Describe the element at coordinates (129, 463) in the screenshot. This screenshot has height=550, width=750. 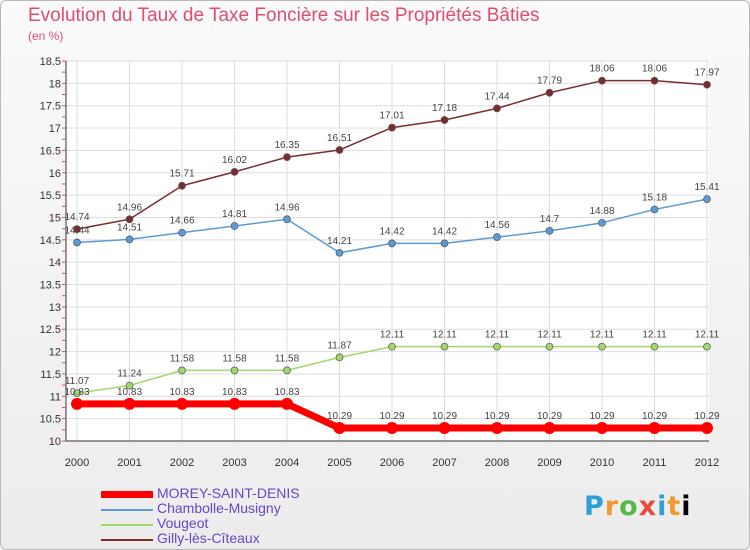
I see `x-tick-label: 2001` at that location.